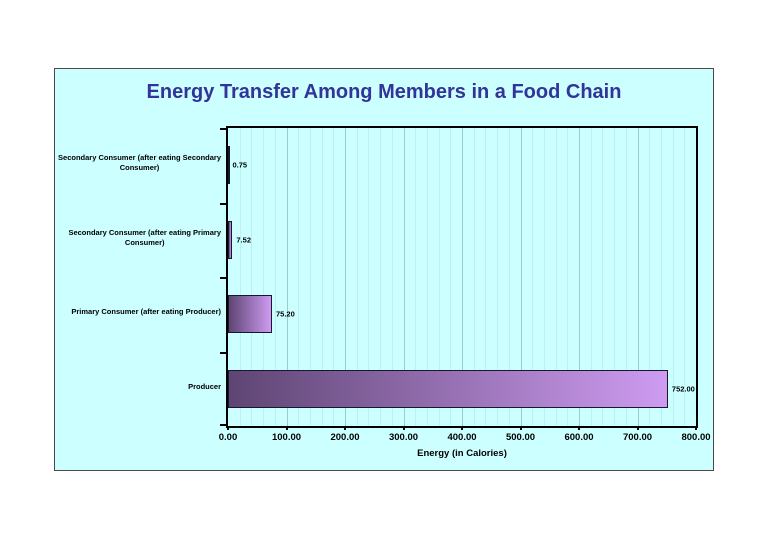  I want to click on x-axis-title: Energy (in Calories), so click(462, 453).